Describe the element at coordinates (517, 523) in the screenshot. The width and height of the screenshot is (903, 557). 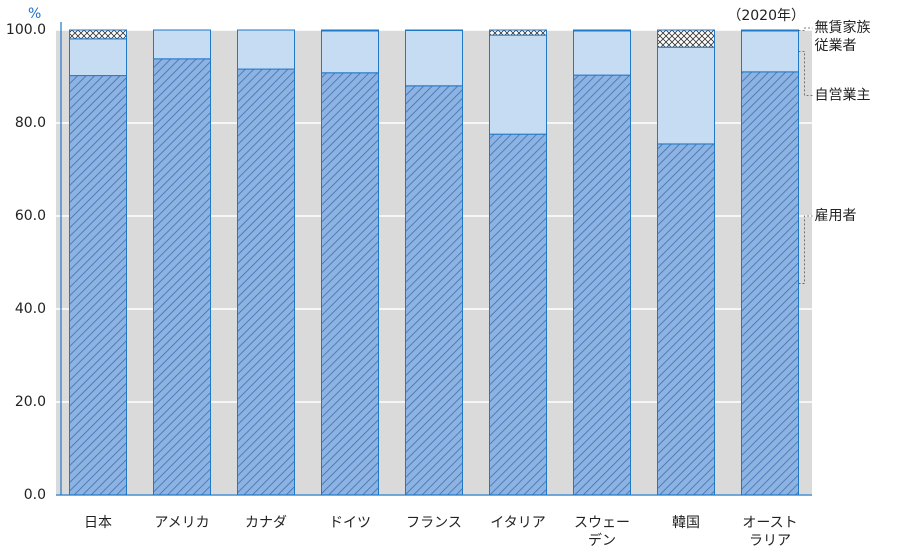
I see `x-tick-label: イタリア` at that location.